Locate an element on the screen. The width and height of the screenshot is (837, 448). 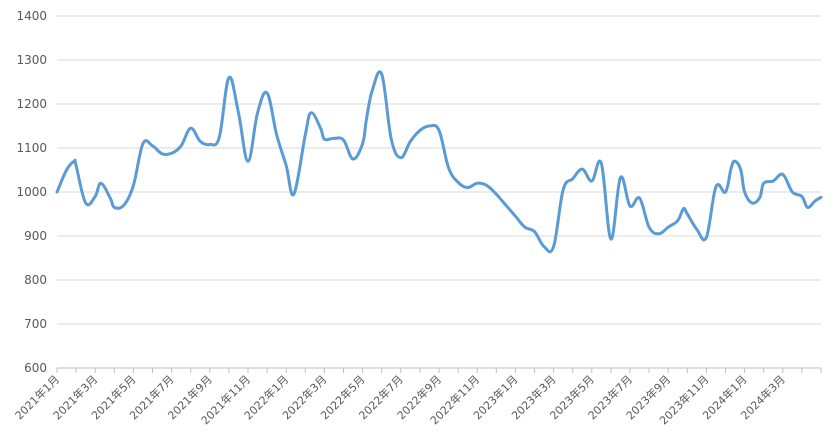
y-tick-label: 700 is located at coordinates (35, 324).